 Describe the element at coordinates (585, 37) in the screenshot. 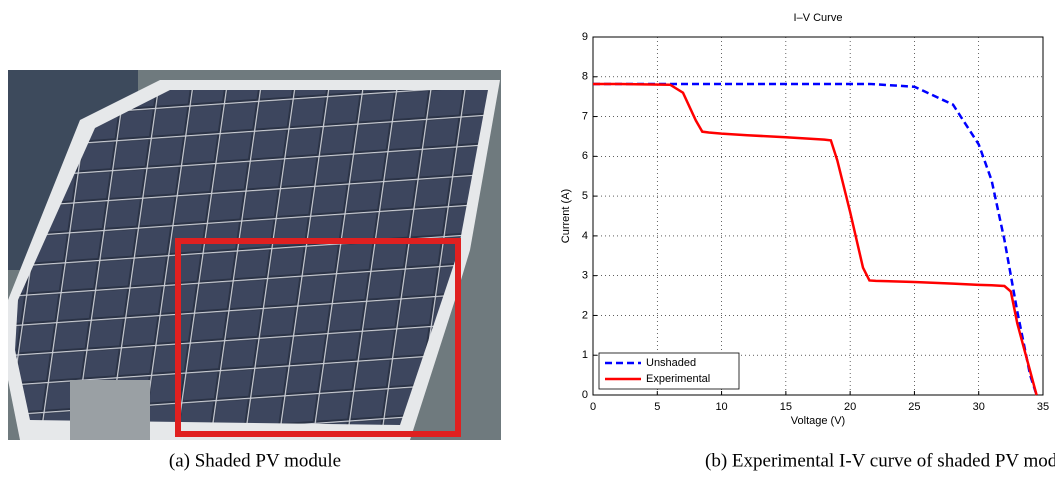

I see `y-tick-label: 9` at that location.